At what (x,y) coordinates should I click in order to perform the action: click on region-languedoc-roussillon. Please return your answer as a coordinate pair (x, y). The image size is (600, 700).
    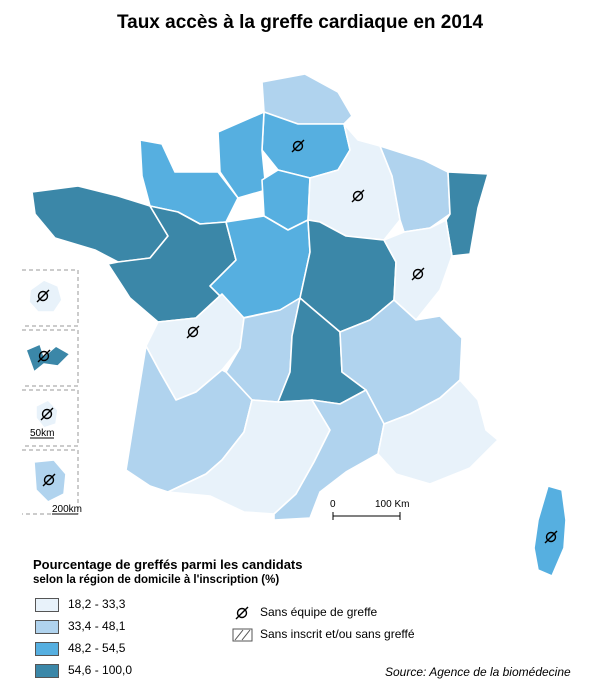
    Looking at the image, I should click on (329, 455).